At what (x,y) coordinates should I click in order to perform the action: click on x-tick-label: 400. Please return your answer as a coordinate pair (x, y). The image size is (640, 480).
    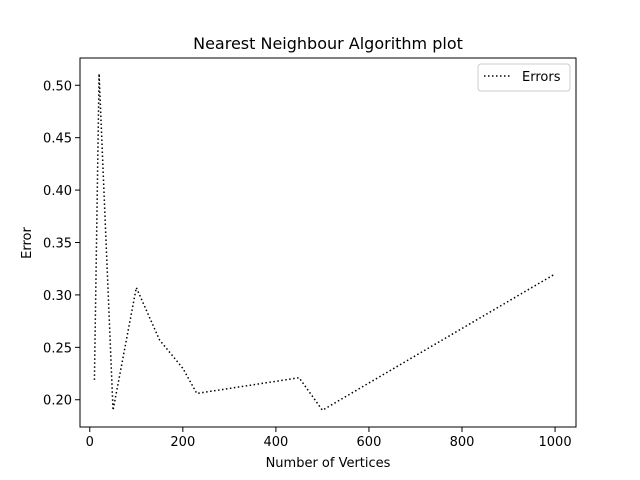
    Looking at the image, I should click on (275, 442).